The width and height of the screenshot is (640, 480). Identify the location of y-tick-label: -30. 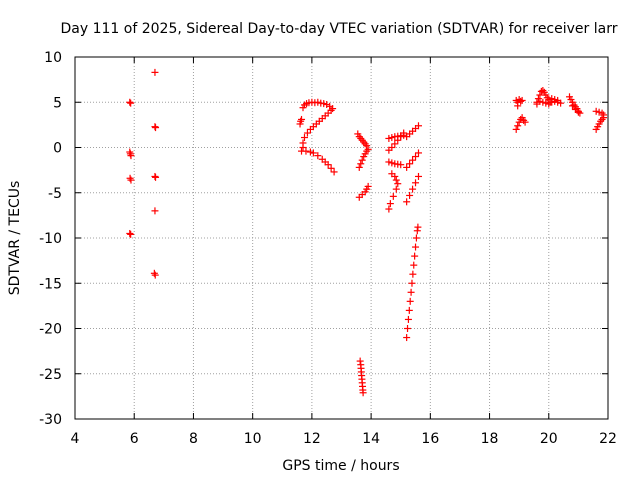
(50, 420).